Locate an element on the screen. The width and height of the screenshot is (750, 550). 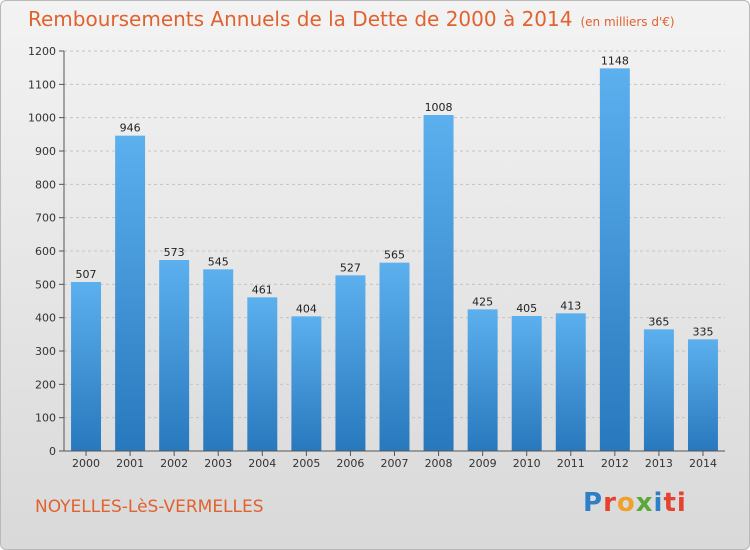
bar-value-label: 573 is located at coordinates (174, 252).